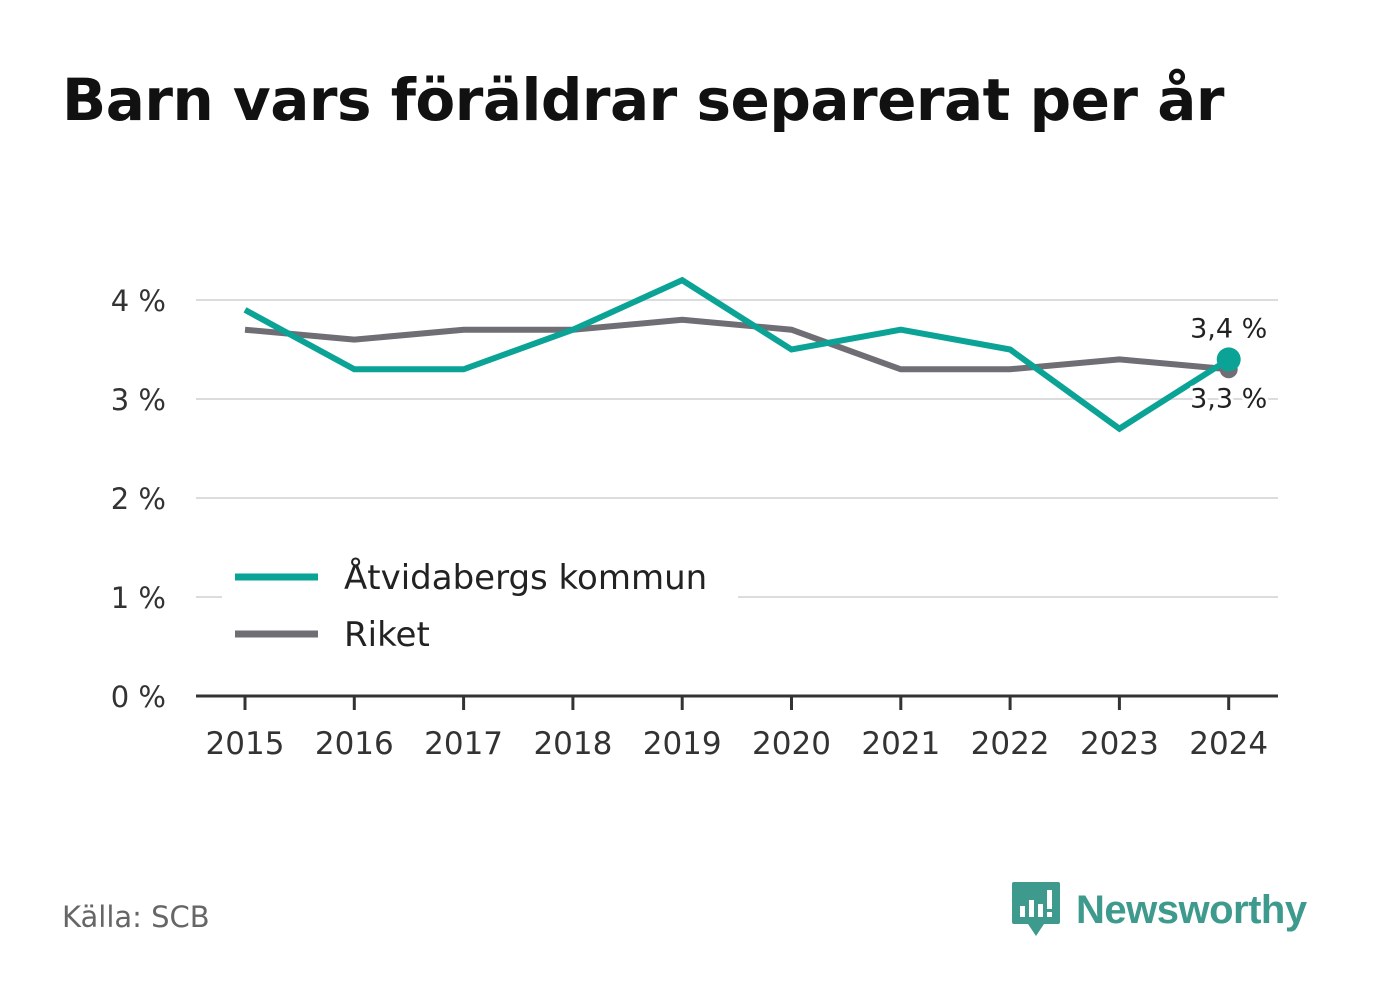 Image resolution: width=1382 pixels, height=999 pixels. What do you see at coordinates (136, 917) in the screenshot?
I see `source-note: Källa: SCB` at bounding box center [136, 917].